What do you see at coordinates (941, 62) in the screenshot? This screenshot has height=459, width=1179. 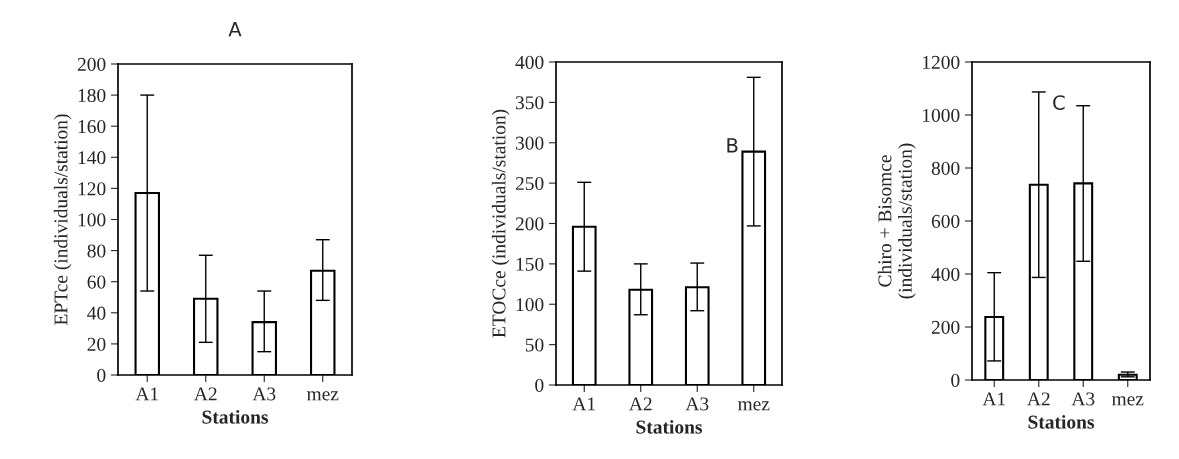 I see `y-tick-label: 1200` at bounding box center [941, 62].